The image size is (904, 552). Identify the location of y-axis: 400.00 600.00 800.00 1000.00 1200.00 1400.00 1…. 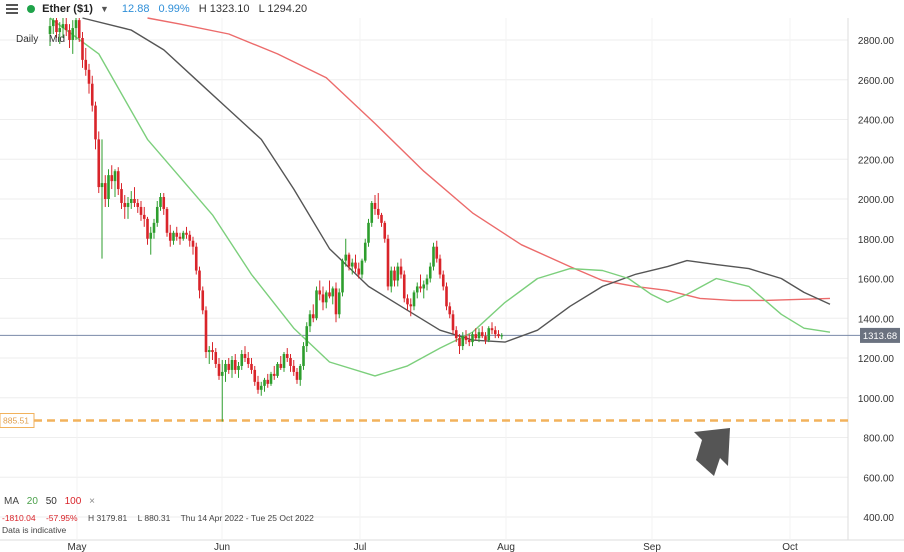
(876, 280).